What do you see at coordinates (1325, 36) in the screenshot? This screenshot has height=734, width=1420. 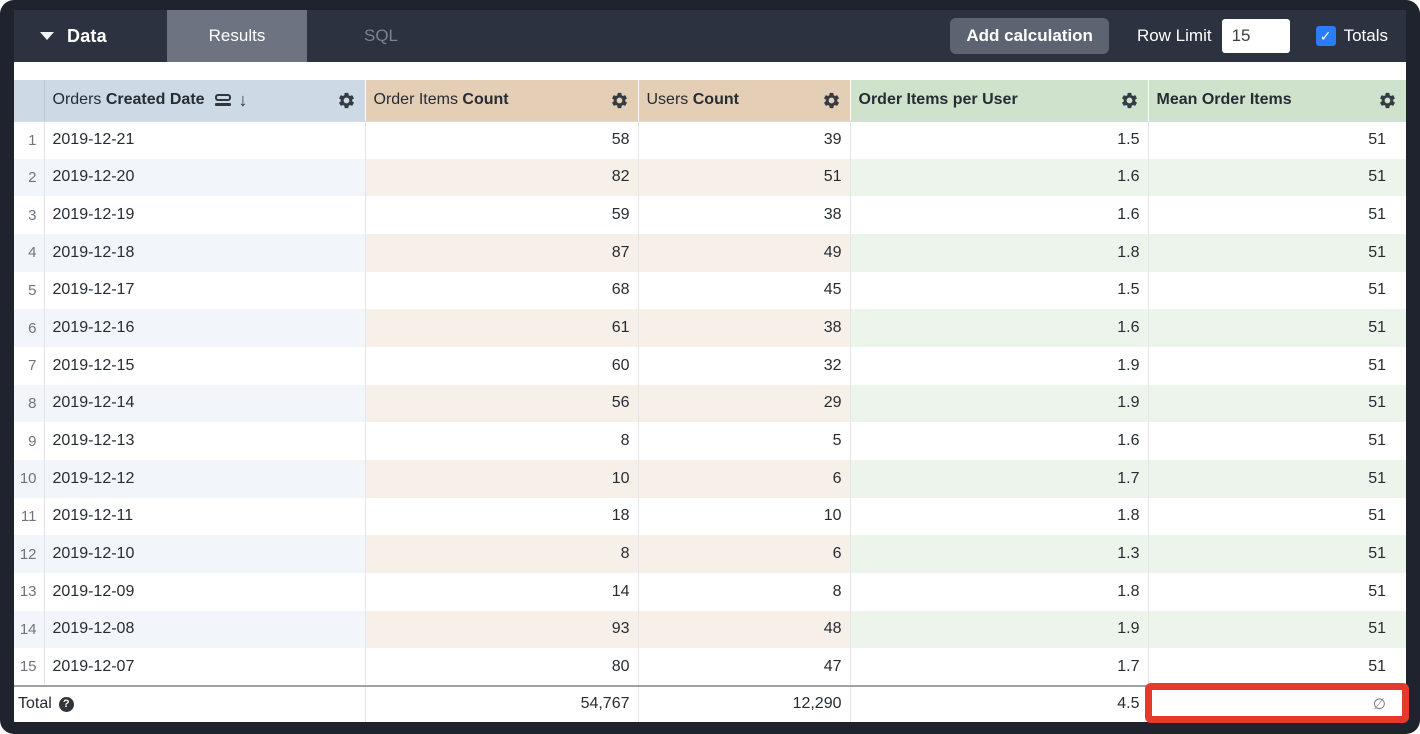 I see `totals-checkbox: ✓` at bounding box center [1325, 36].